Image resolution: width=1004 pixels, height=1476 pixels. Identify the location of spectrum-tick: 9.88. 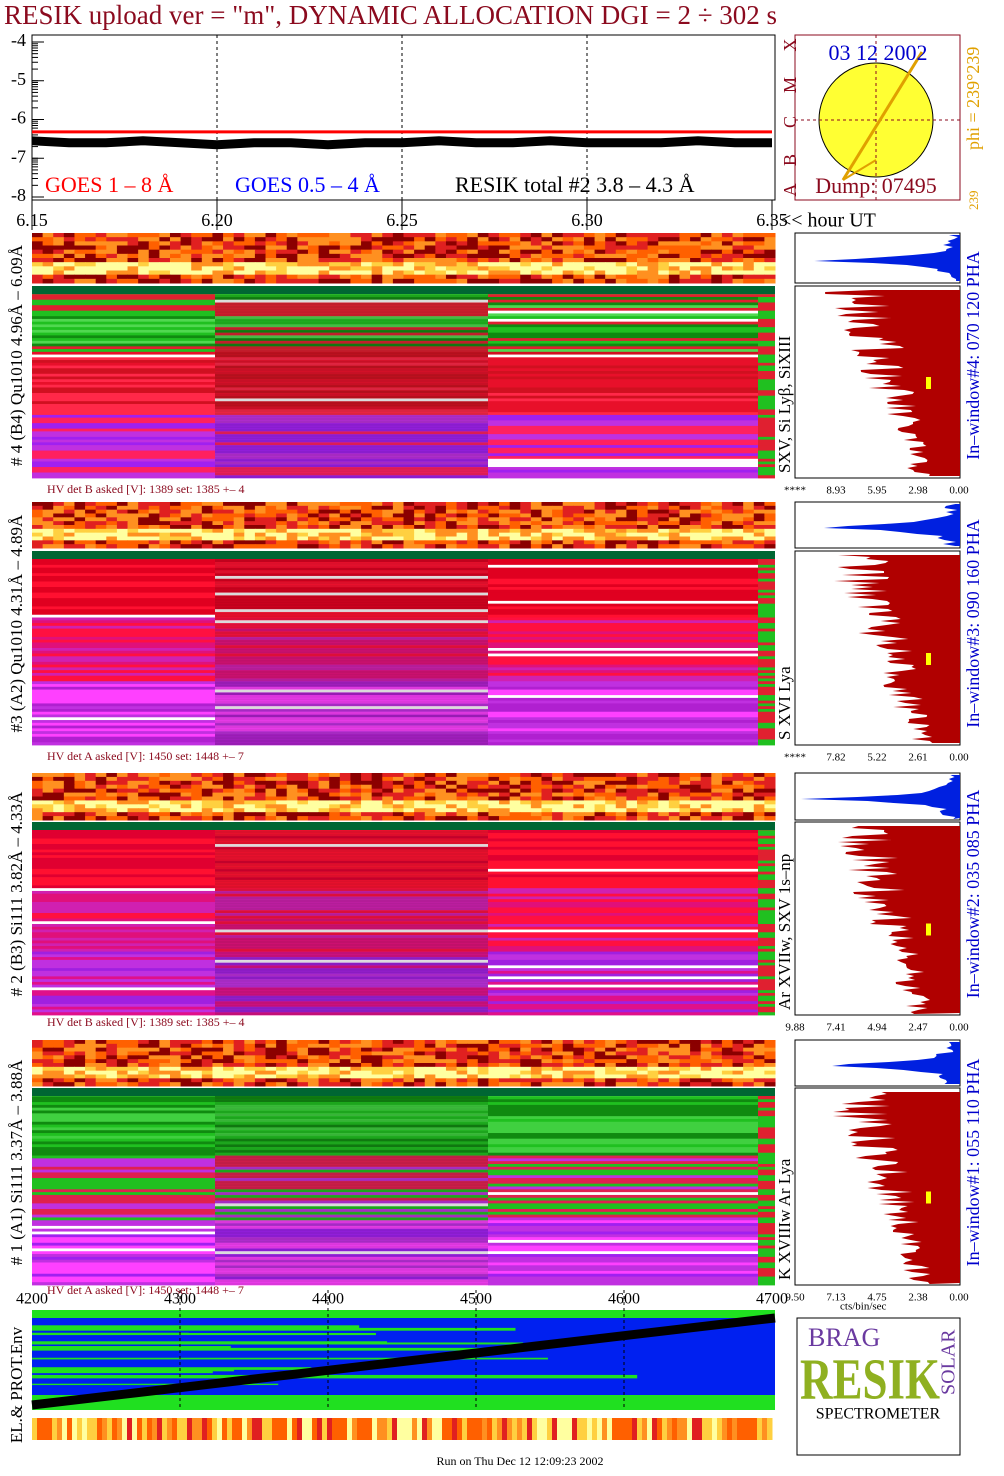
(795, 1028).